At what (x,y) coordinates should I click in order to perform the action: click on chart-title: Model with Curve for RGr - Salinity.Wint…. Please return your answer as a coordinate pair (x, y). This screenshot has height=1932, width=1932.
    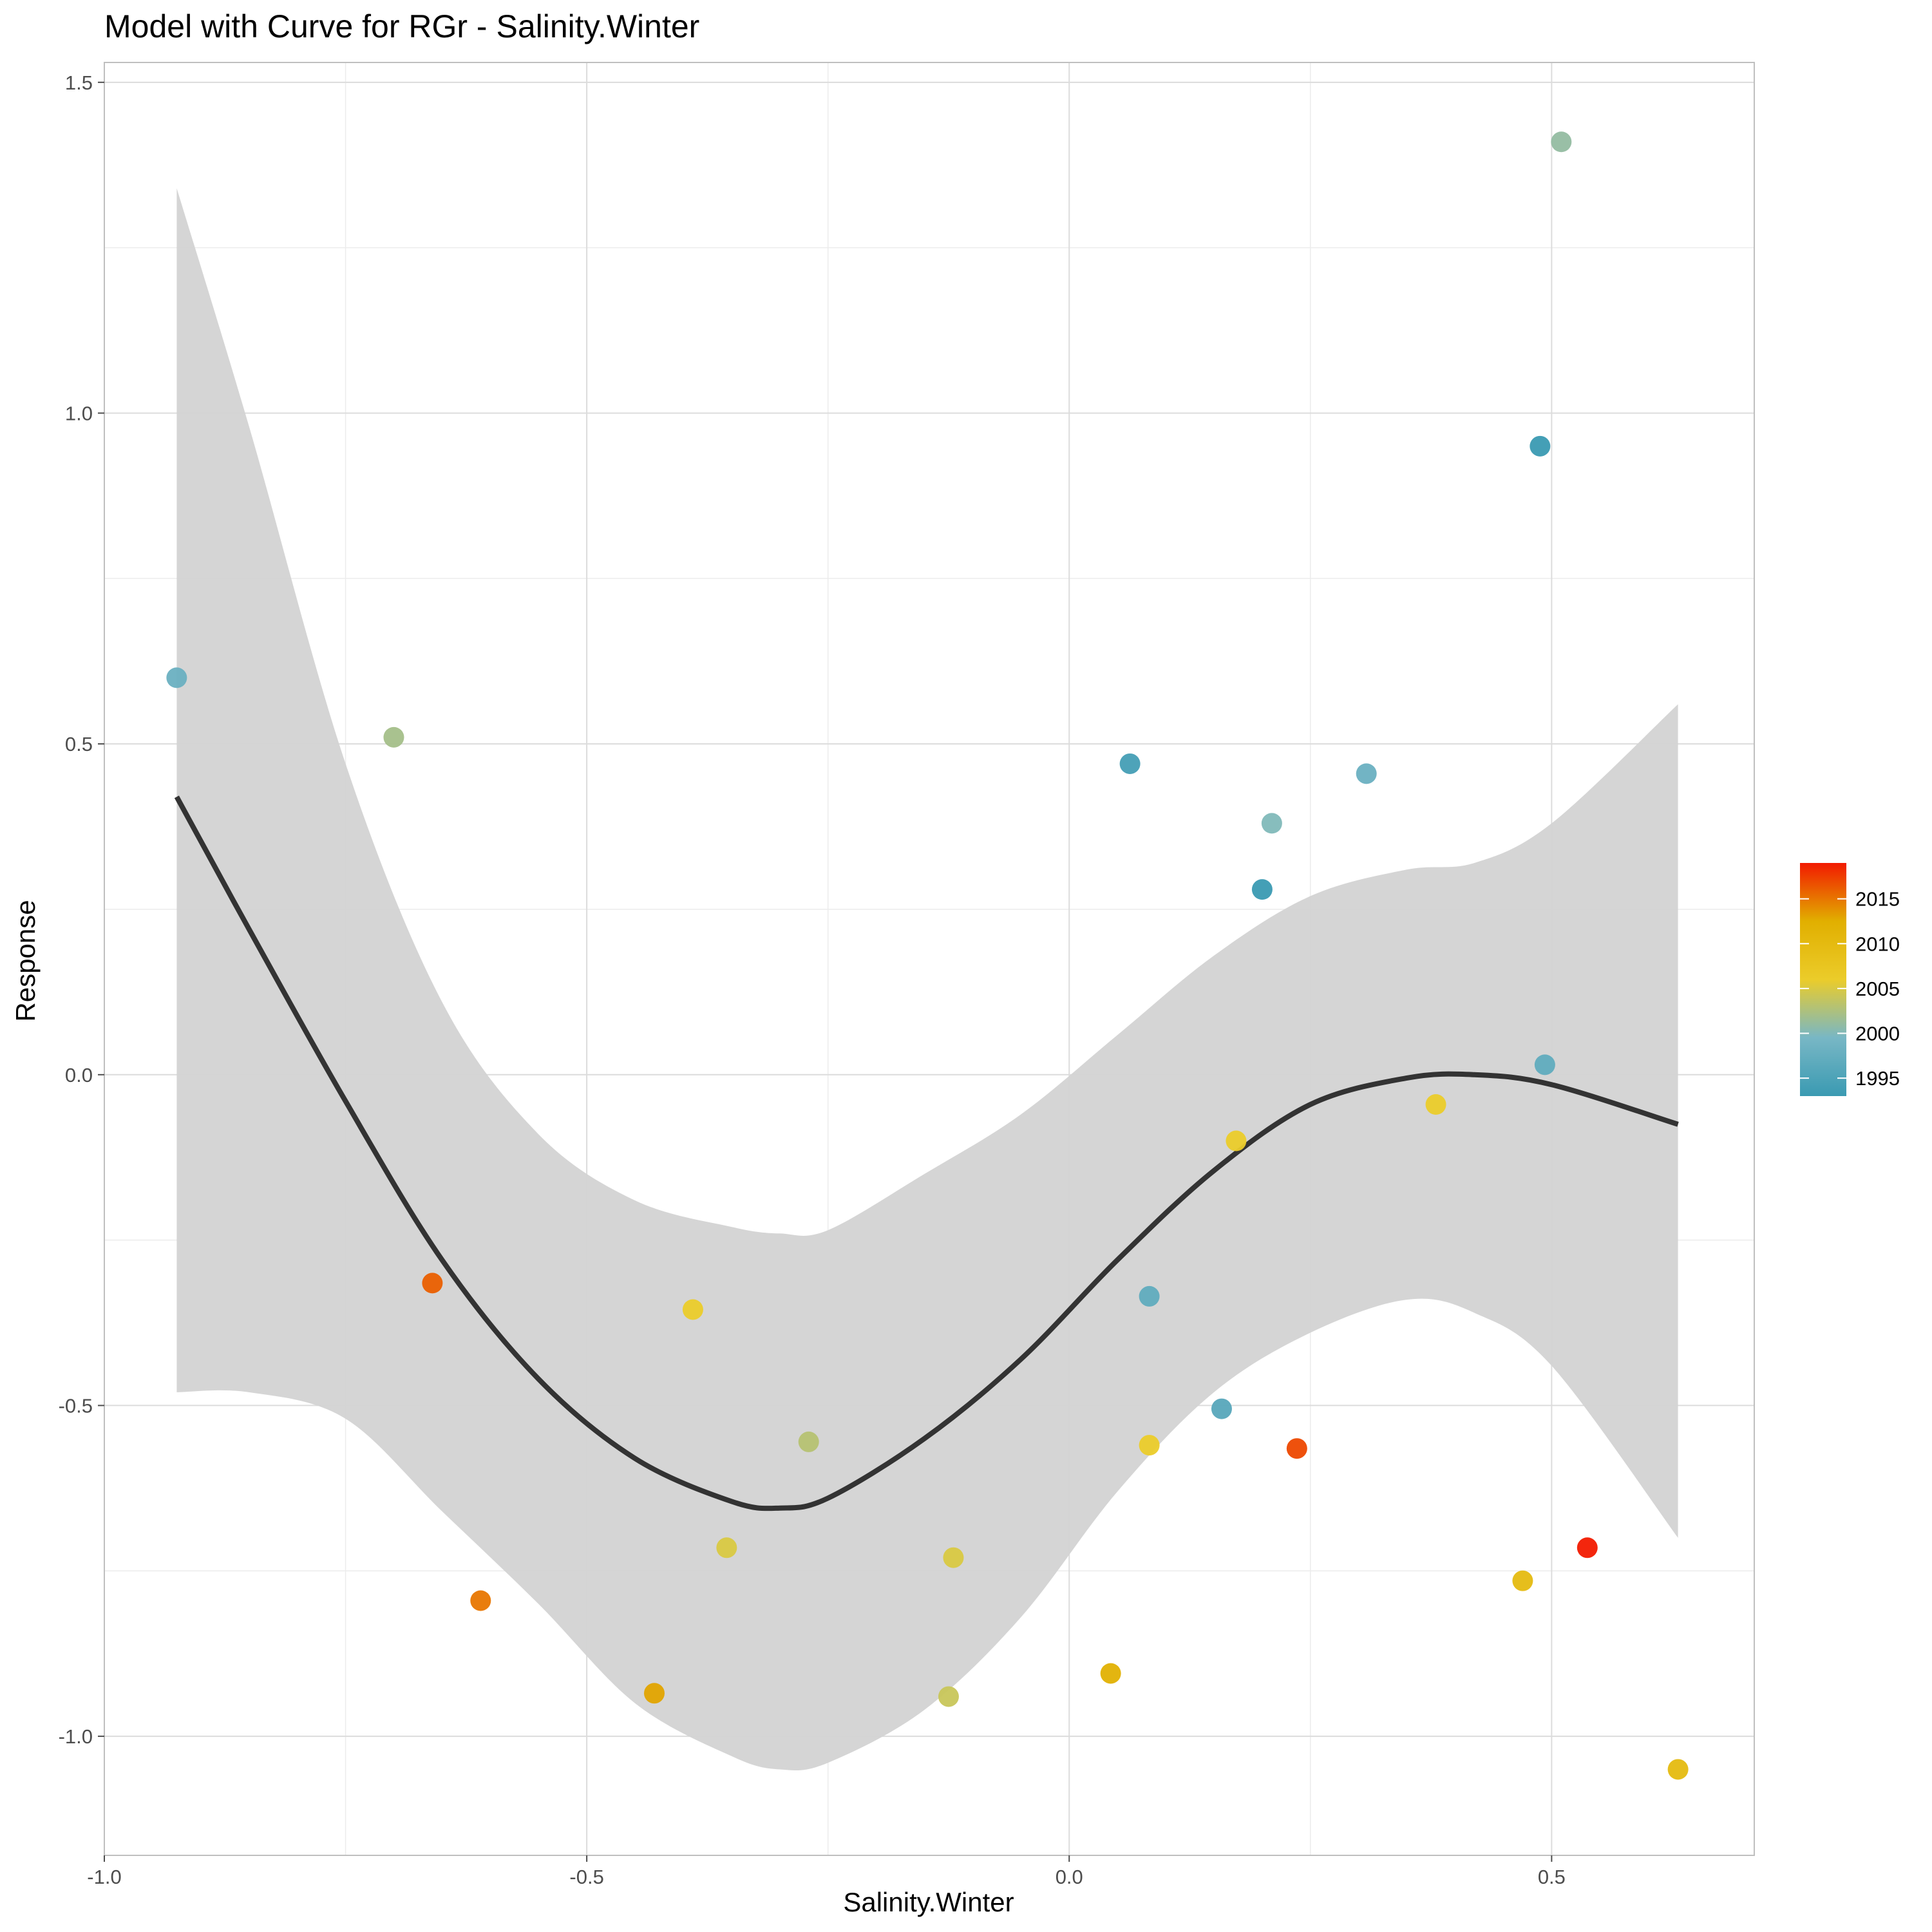
    Looking at the image, I should click on (401, 26).